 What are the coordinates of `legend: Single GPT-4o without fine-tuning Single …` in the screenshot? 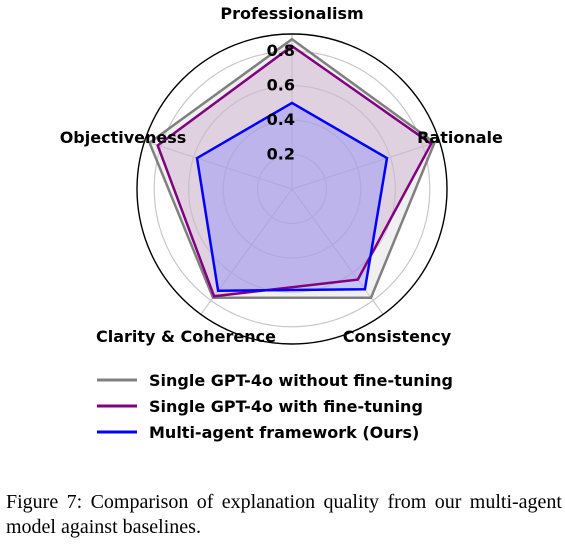 It's located at (275, 406).